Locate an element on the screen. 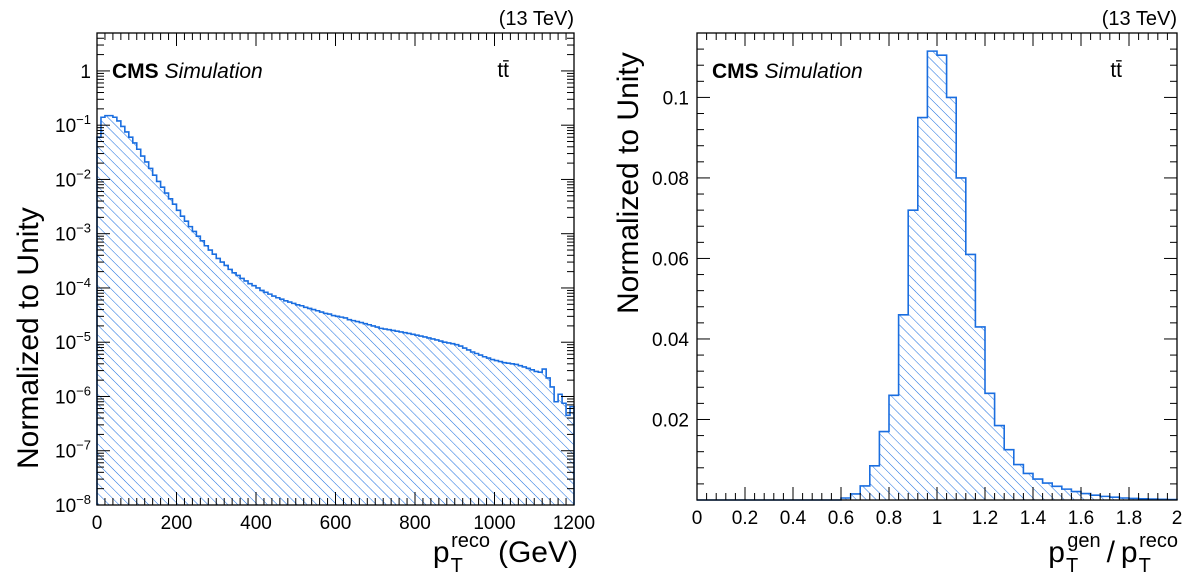  y-tick-label: 10⁻⁵ is located at coordinates (73, 341).